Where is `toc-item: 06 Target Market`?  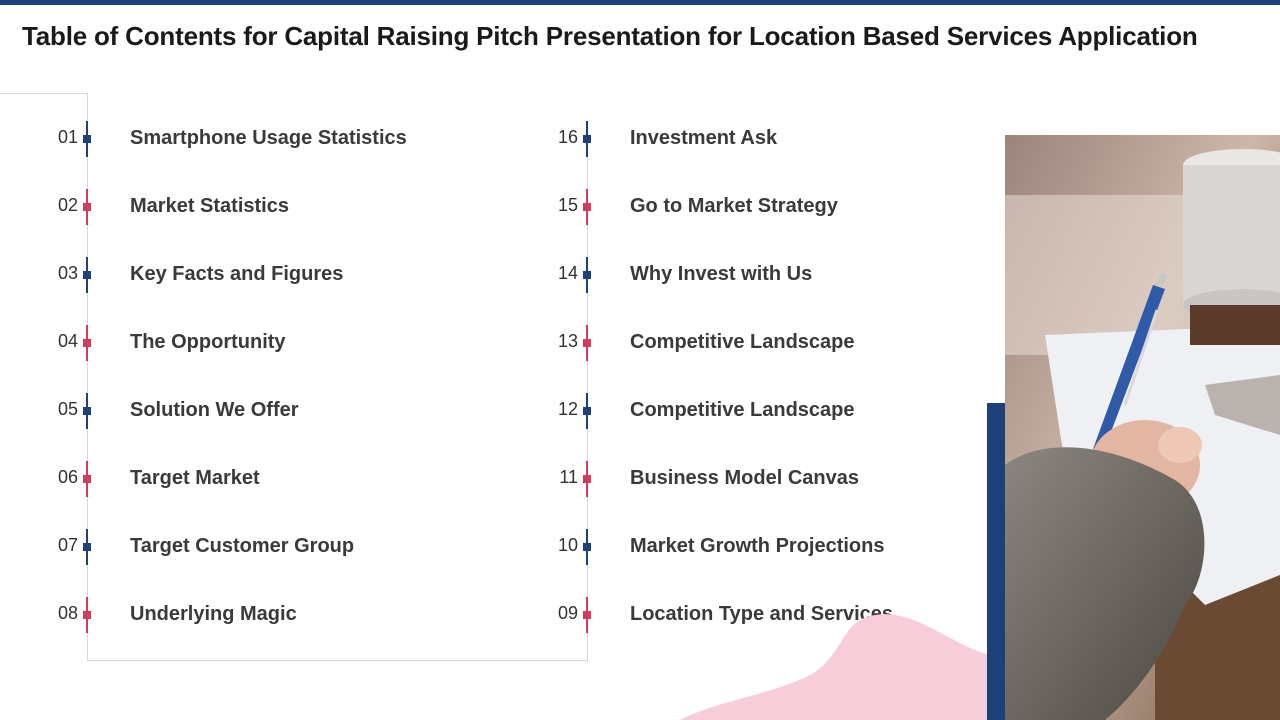 toc-item: 06 Target Market is located at coordinates (284, 479).